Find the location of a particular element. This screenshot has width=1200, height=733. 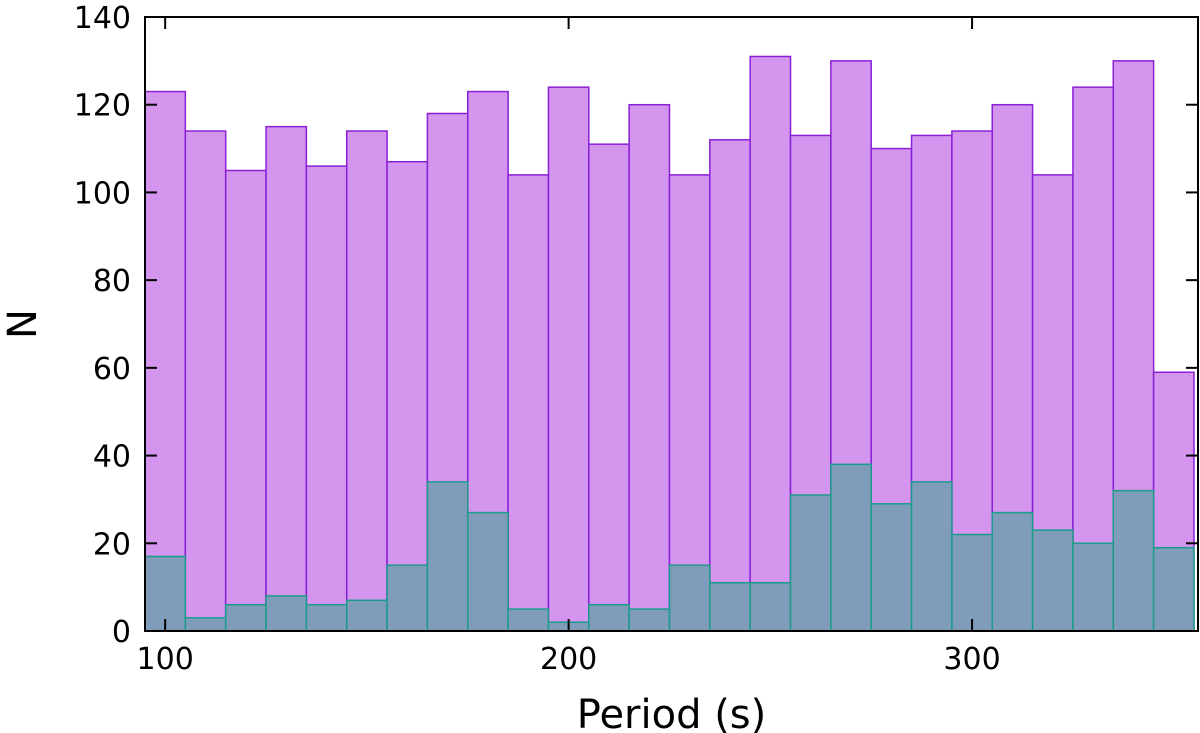

y-tick-label: 120 is located at coordinates (102, 106).